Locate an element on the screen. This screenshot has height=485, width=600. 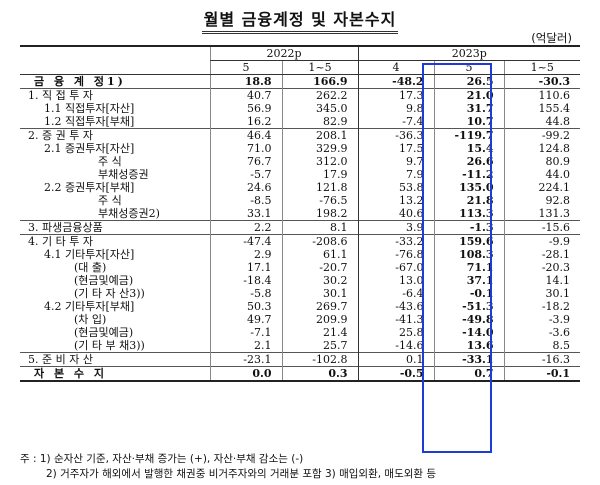
table-row: 4. 기 타 투 자 -47.4 -208.6 -33.2 159.6 -9.9 is located at coordinates (300, 241).